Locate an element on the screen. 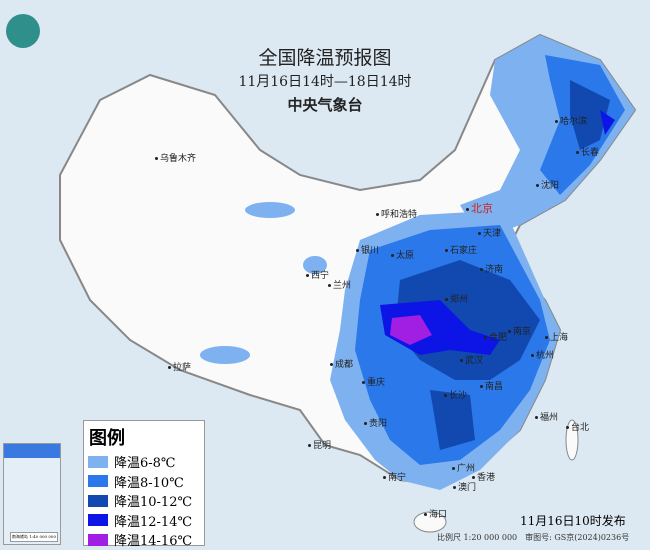  map-period: 11月16日14时—18日14时 is located at coordinates (325, 82).